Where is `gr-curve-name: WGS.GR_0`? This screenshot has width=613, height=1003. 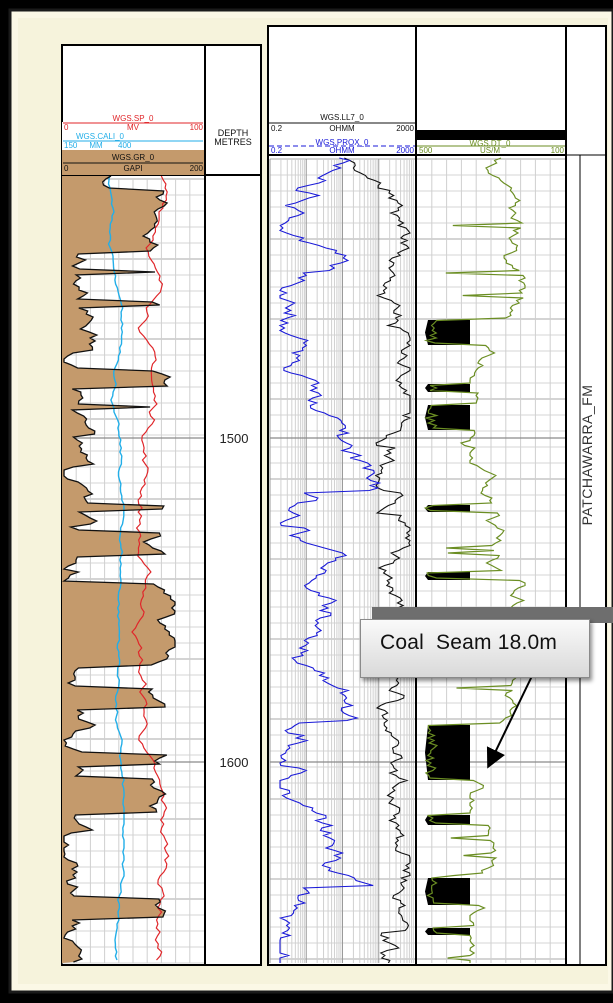 gr-curve-name: WGS.GR_0 is located at coordinates (133, 157).